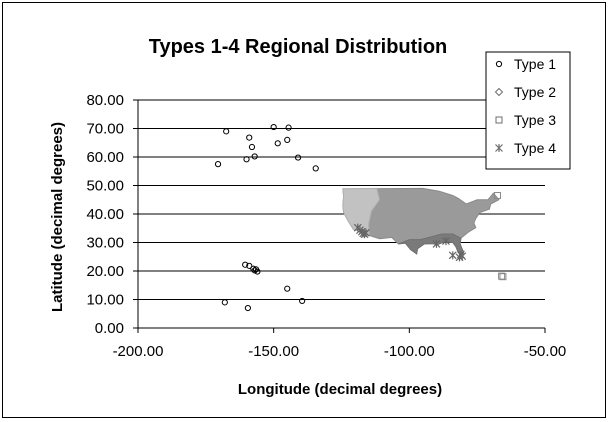 Image resolution: width=611 pixels, height=422 pixels. I want to click on y-tick-label: 60.00, so click(105, 157).